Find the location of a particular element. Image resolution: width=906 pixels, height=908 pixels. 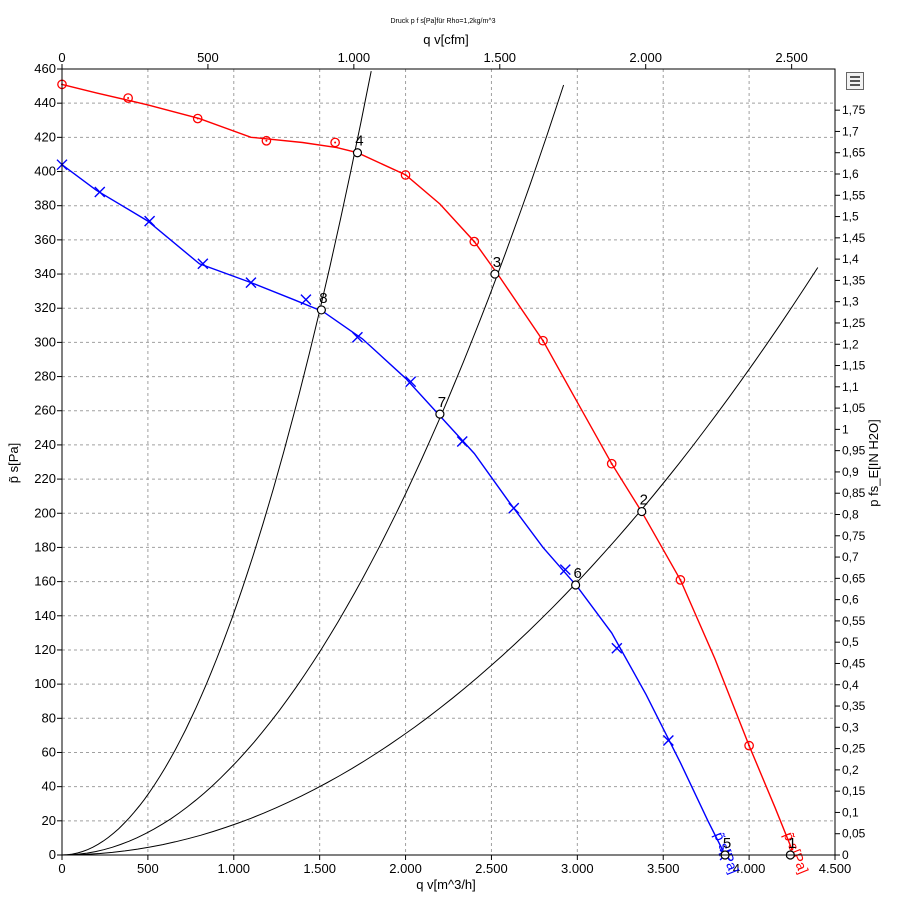

operating-point-label: 8 is located at coordinates (323, 298).